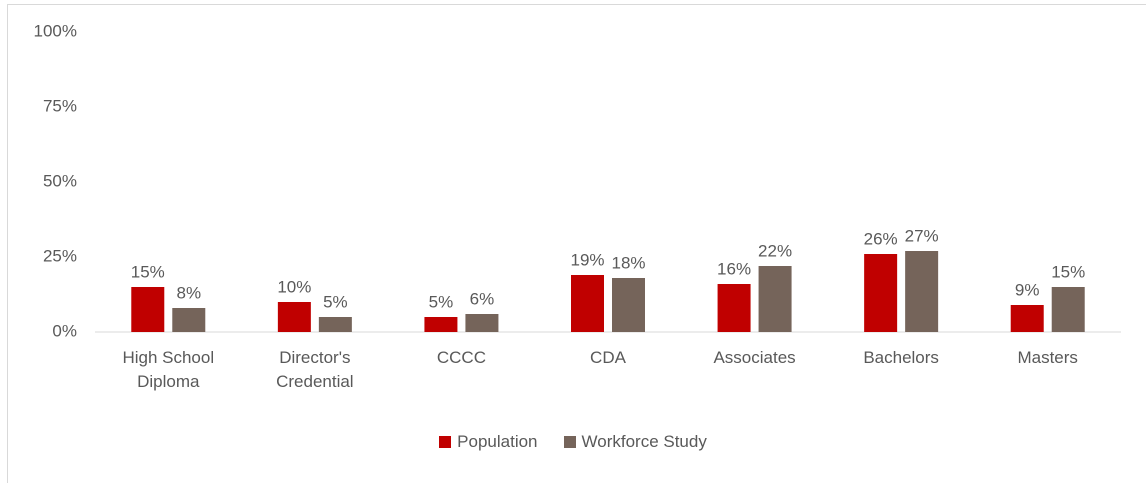 This screenshot has height=483, width=1146. I want to click on value-label: 26%, so click(881, 238).